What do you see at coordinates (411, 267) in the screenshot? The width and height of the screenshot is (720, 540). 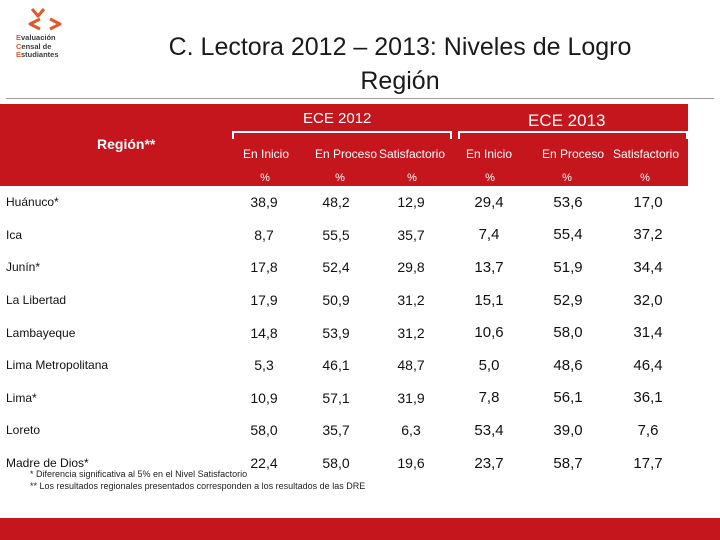 I see `value-cell: 29,8` at bounding box center [411, 267].